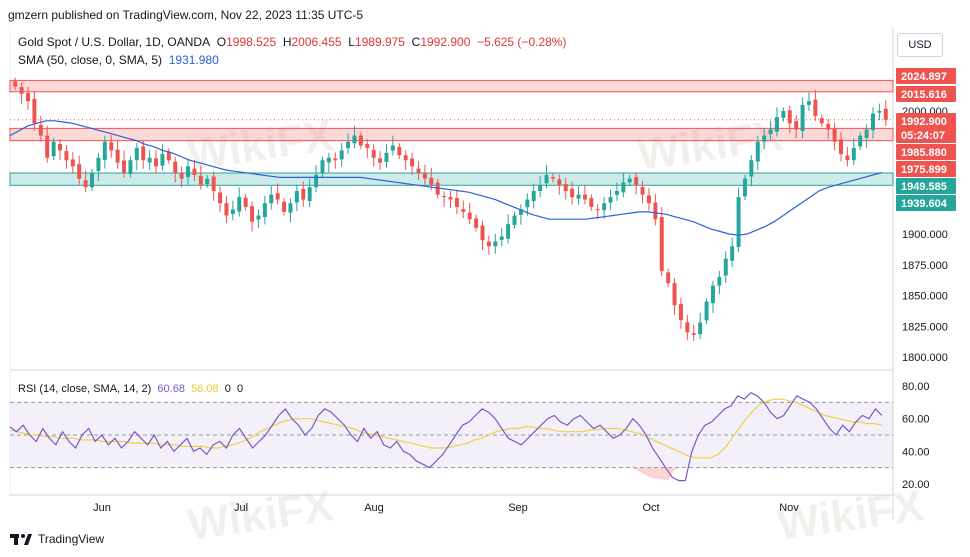 Image resolution: width=970 pixels, height=557 pixels. What do you see at coordinates (21, 539) in the screenshot?
I see `tradingview-logo-icon` at bounding box center [21, 539].